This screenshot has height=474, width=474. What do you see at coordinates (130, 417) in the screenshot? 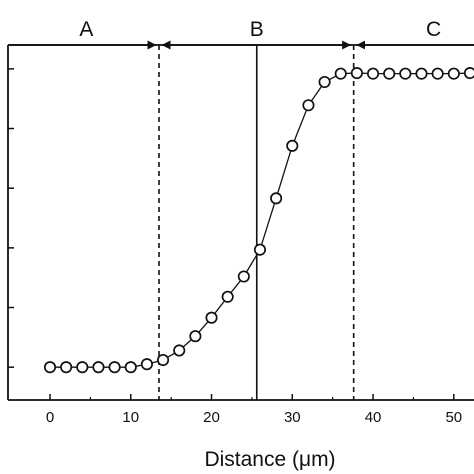
I see `x-tick-label: 10` at bounding box center [130, 417].